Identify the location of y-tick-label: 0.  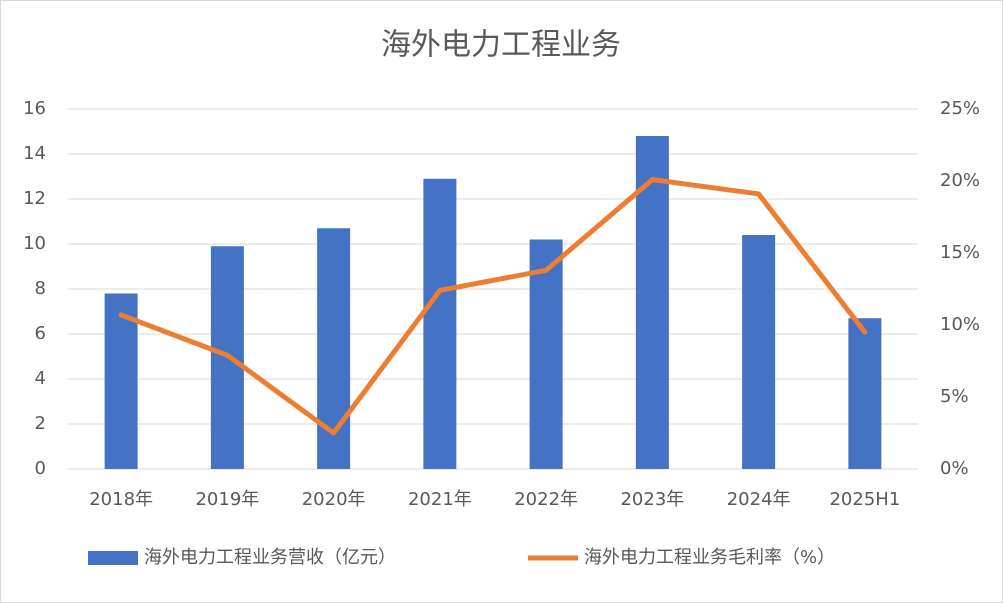
(40, 468).